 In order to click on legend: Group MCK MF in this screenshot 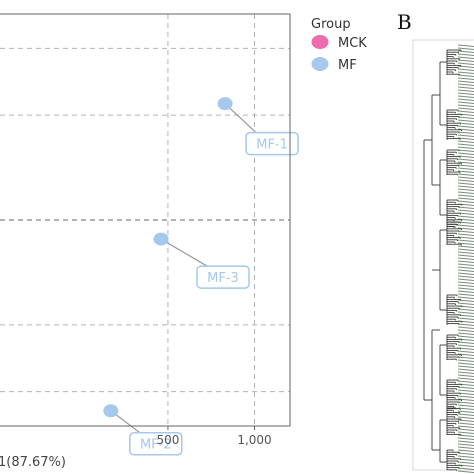, I will do `click(339, 45)`.